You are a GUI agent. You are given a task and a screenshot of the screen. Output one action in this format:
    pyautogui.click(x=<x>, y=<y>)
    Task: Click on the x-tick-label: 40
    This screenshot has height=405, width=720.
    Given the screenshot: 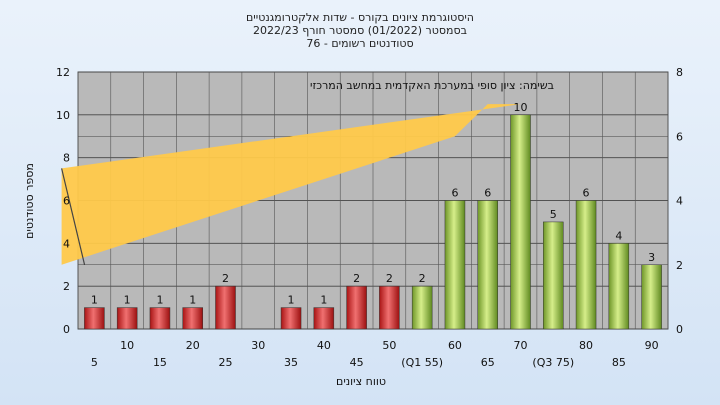 What is the action you would take?
    pyautogui.click(x=324, y=345)
    